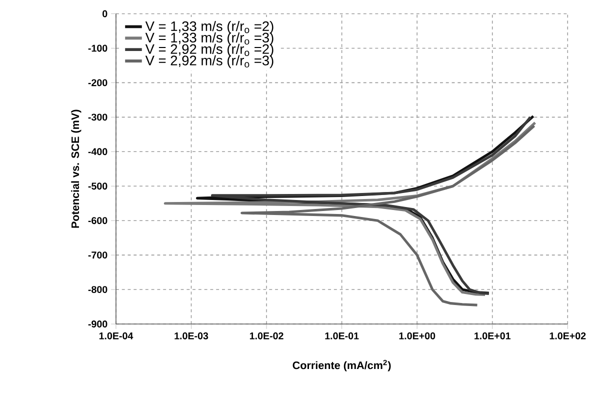 Image resolution: width=602 pixels, height=408 pixels. What do you see at coordinates (341, 366) in the screenshot?
I see `x-axis-title: Corriente (mA/cm$^{2}$)` at bounding box center [341, 366].